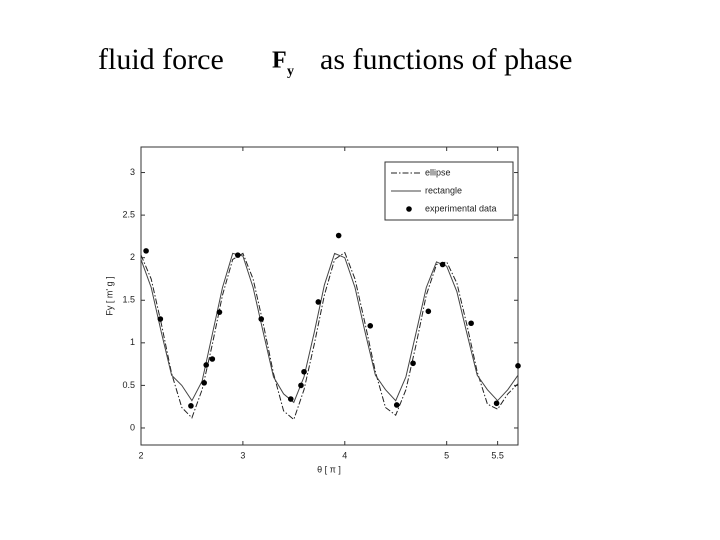 This screenshot has height=540, width=720. Describe the element at coordinates (279, 61) in the screenshot. I see `title-symbol: F` at that location.